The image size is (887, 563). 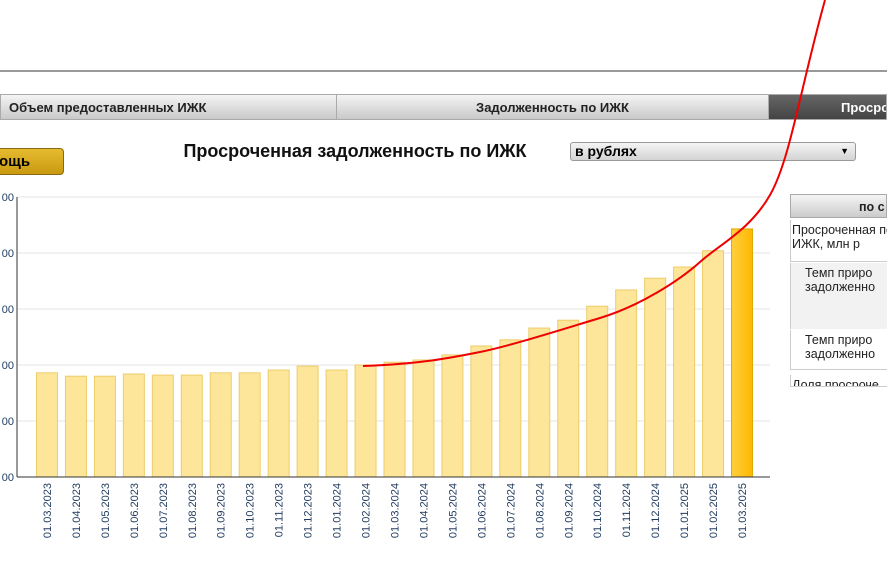 What do you see at coordinates (338, 510) in the screenshot?
I see `x-tick-label: 01.01.2024` at bounding box center [338, 510].